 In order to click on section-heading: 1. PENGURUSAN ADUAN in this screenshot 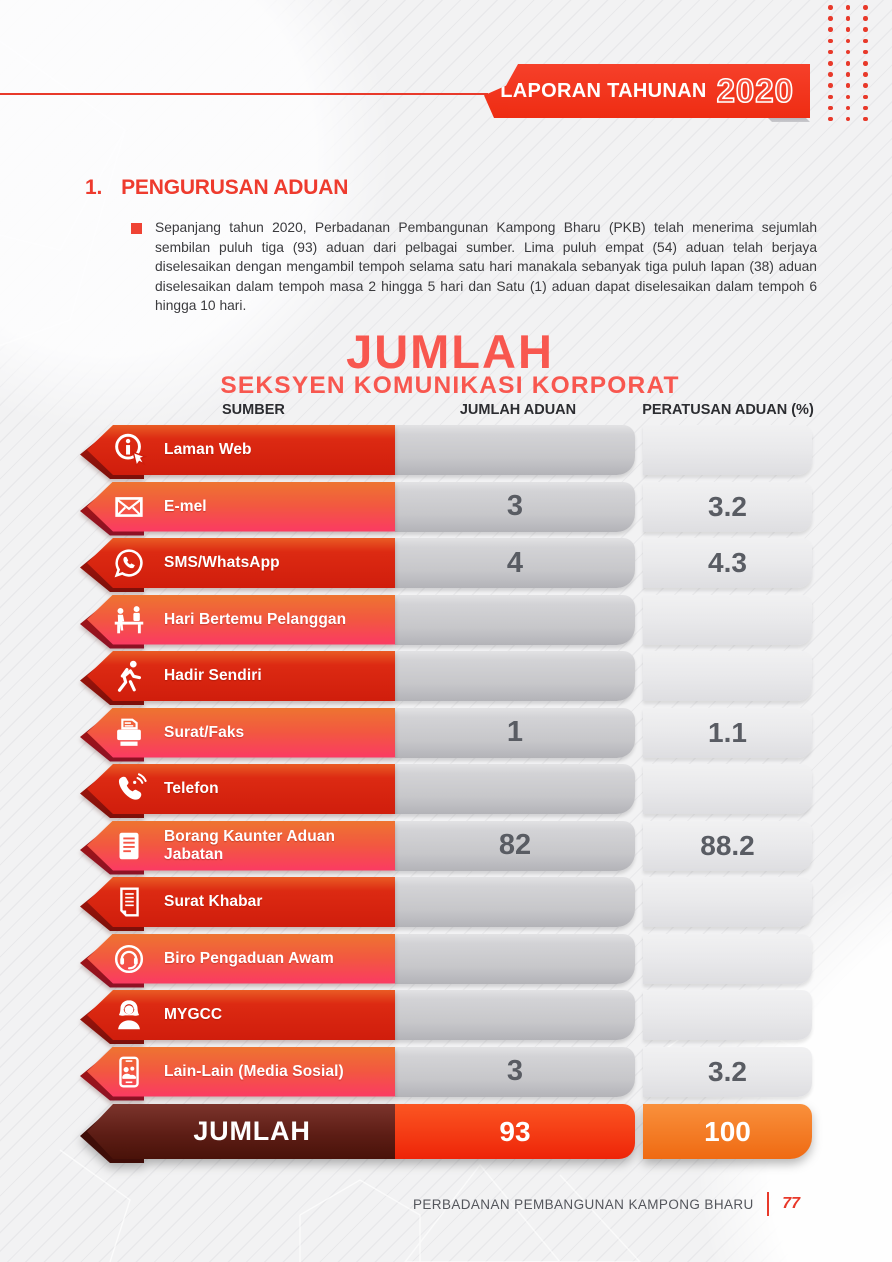, I will do `click(216, 188)`.